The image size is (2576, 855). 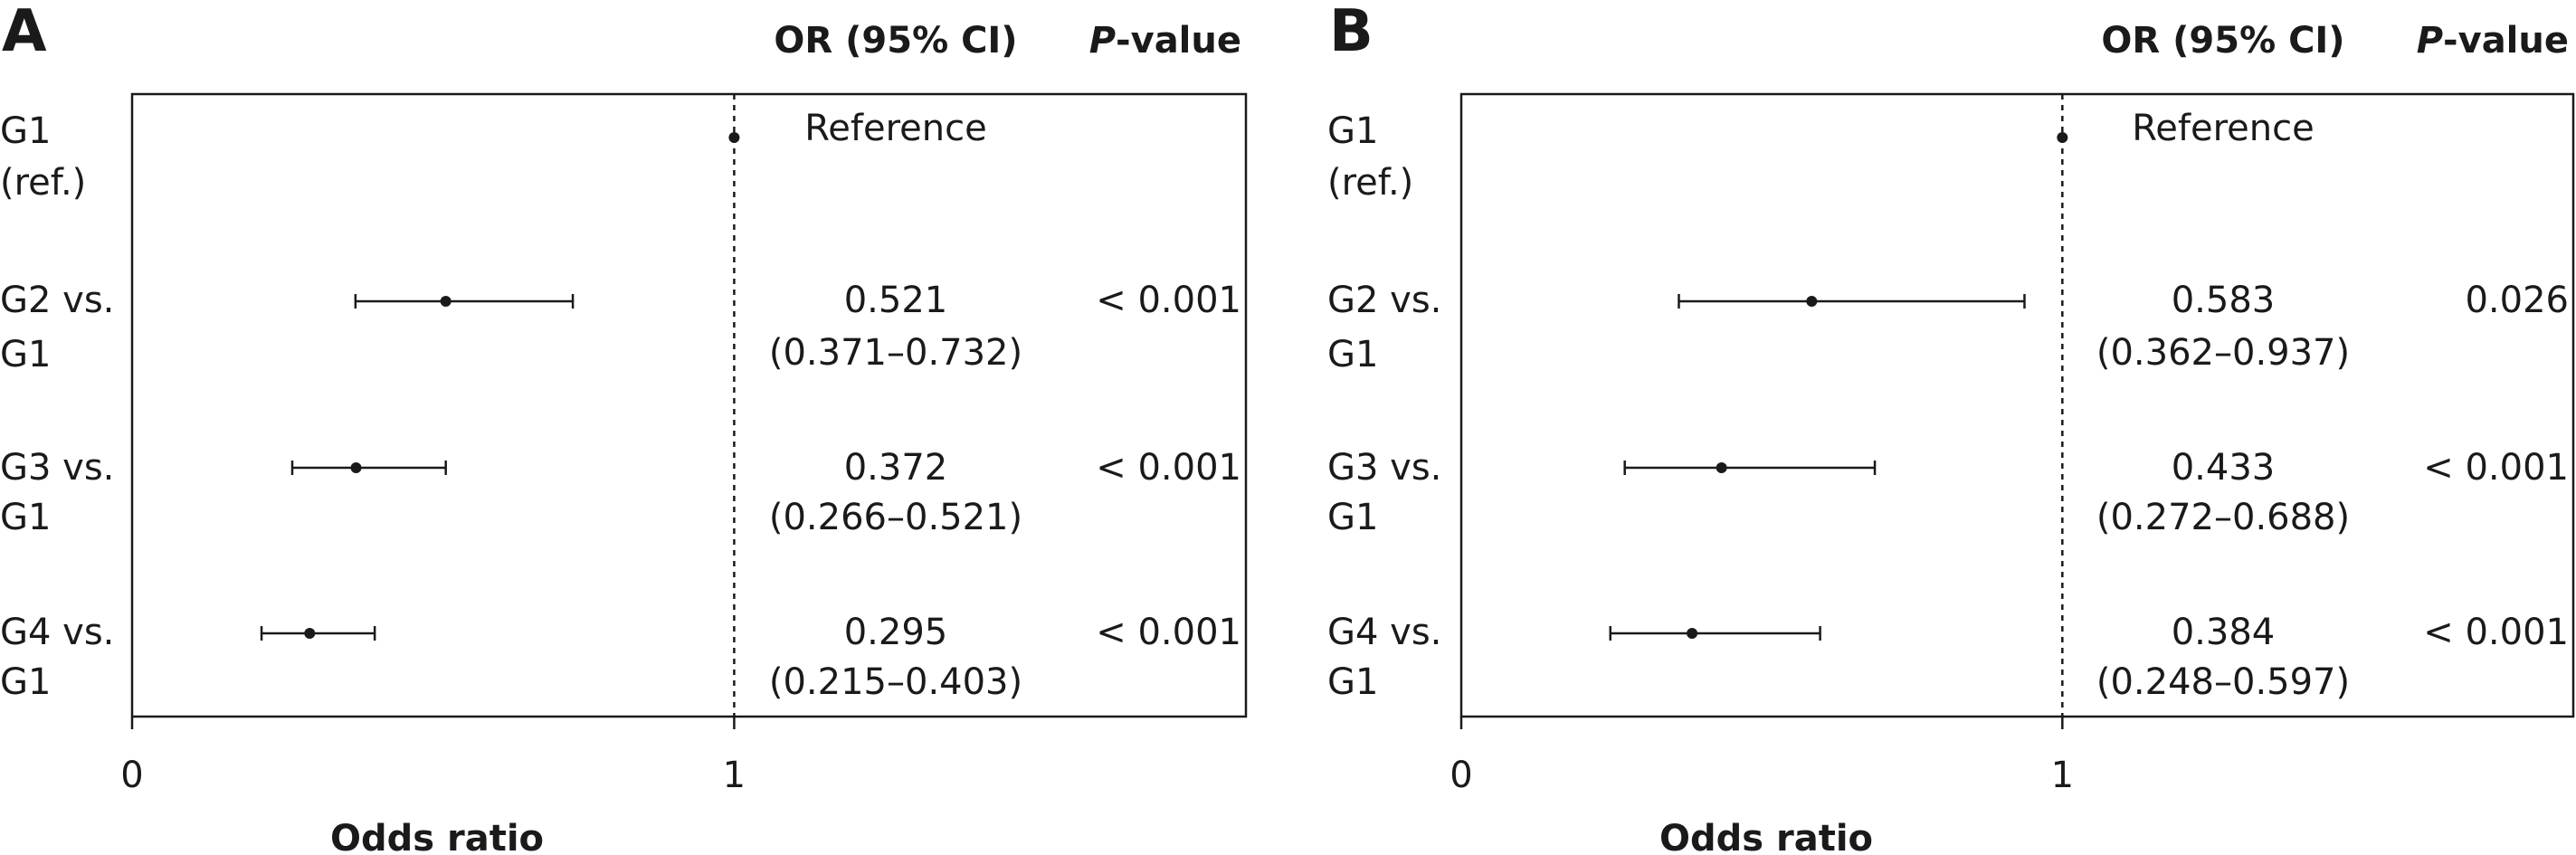 I want to click on forest-row: G2 vs. G1 0.521 (0.371–0.732) < 0.001, so click(x=620, y=328).